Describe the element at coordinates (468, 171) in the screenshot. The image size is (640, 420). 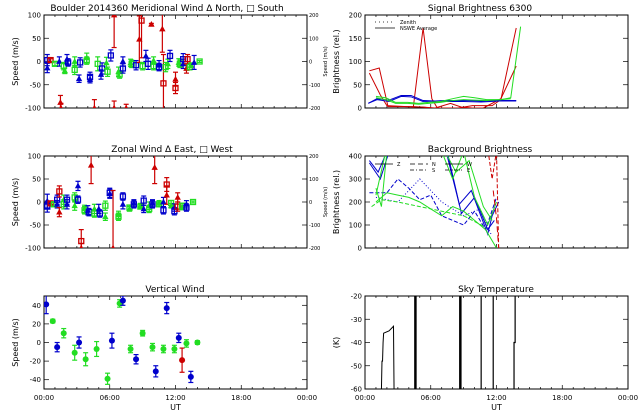
I see `legend-label: E` at that location.